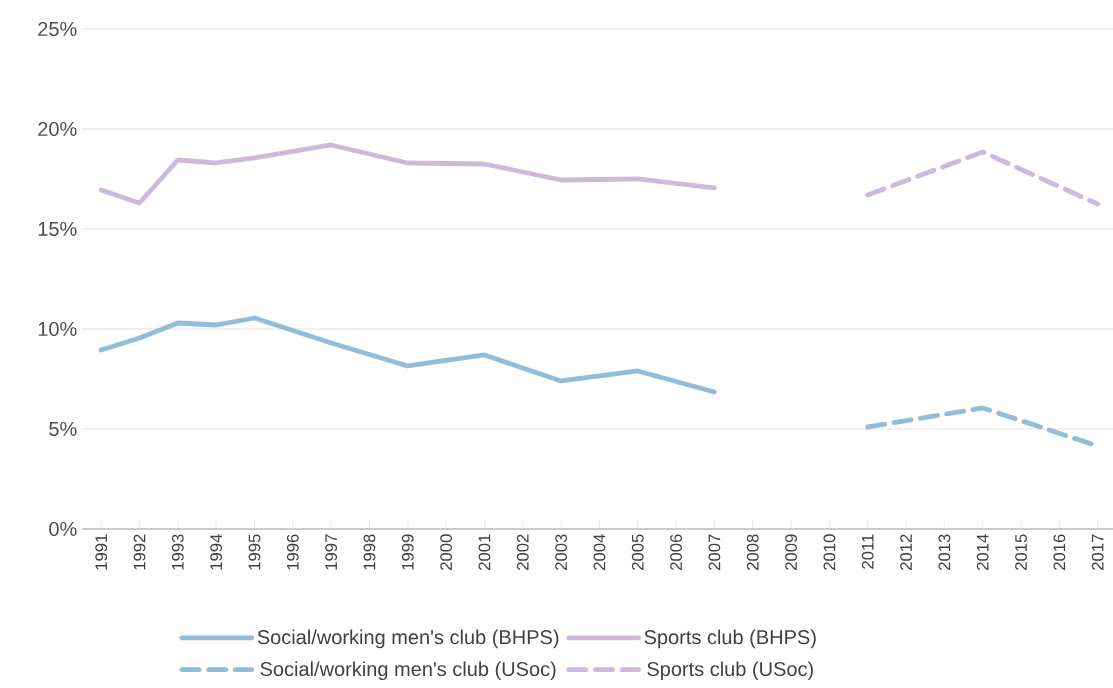 The image size is (1113, 688). I want to click on x-tick-label: 2009, so click(791, 552).